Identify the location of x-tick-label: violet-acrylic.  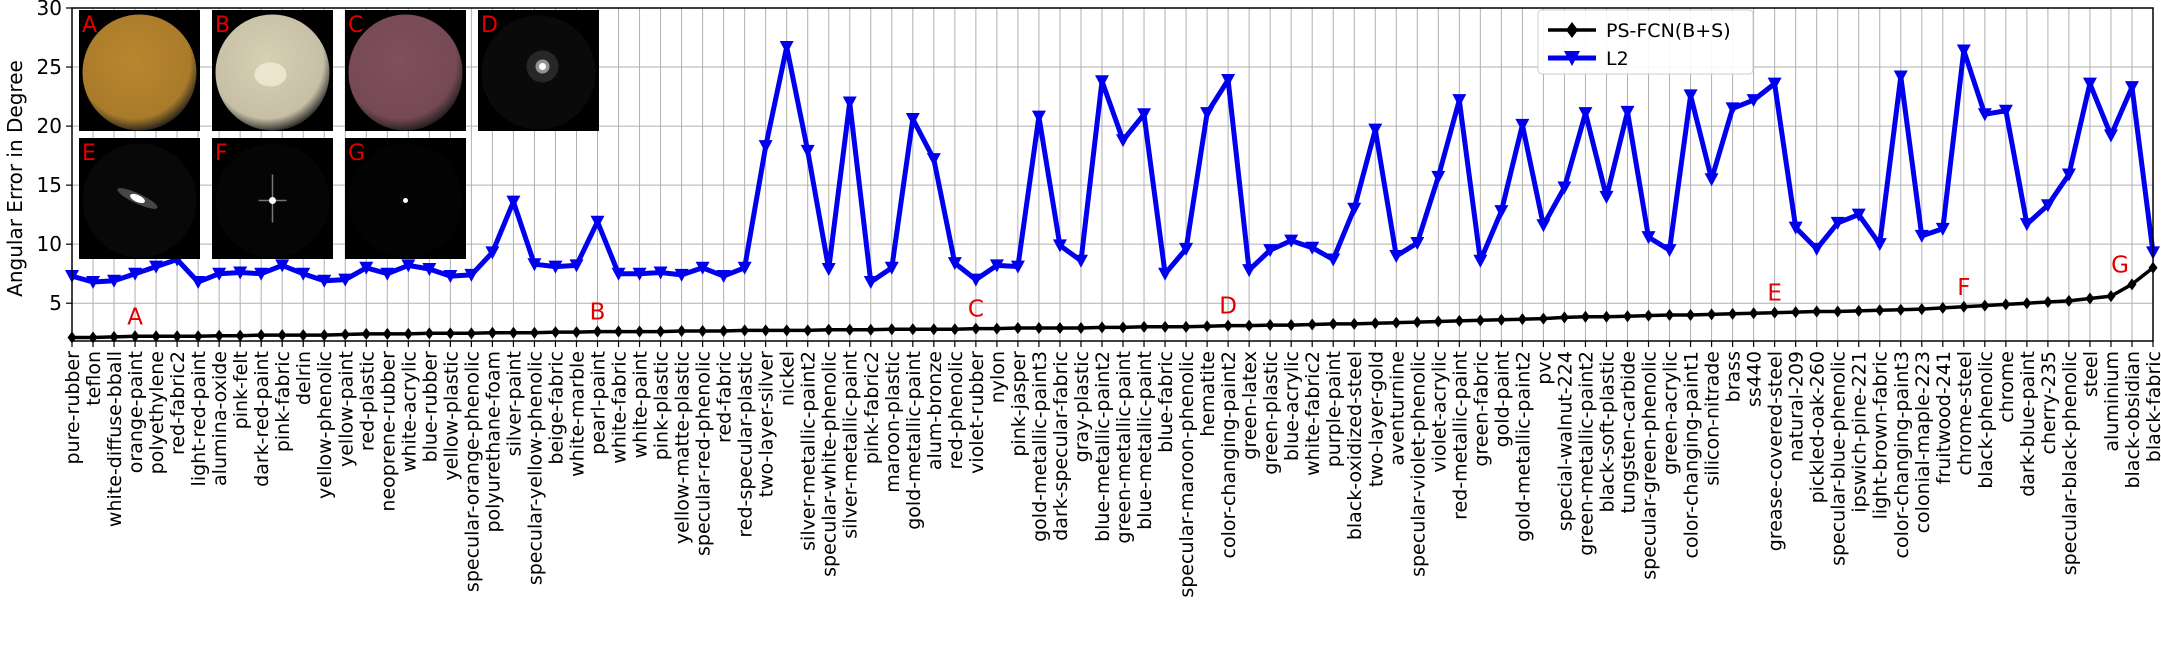
(1439, 412).